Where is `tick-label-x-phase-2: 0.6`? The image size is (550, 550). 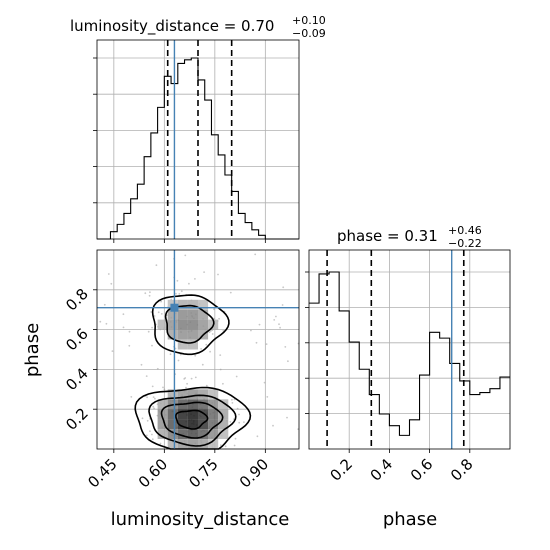 tick-label-x-phase-2: 0.6 is located at coordinates (422, 470).